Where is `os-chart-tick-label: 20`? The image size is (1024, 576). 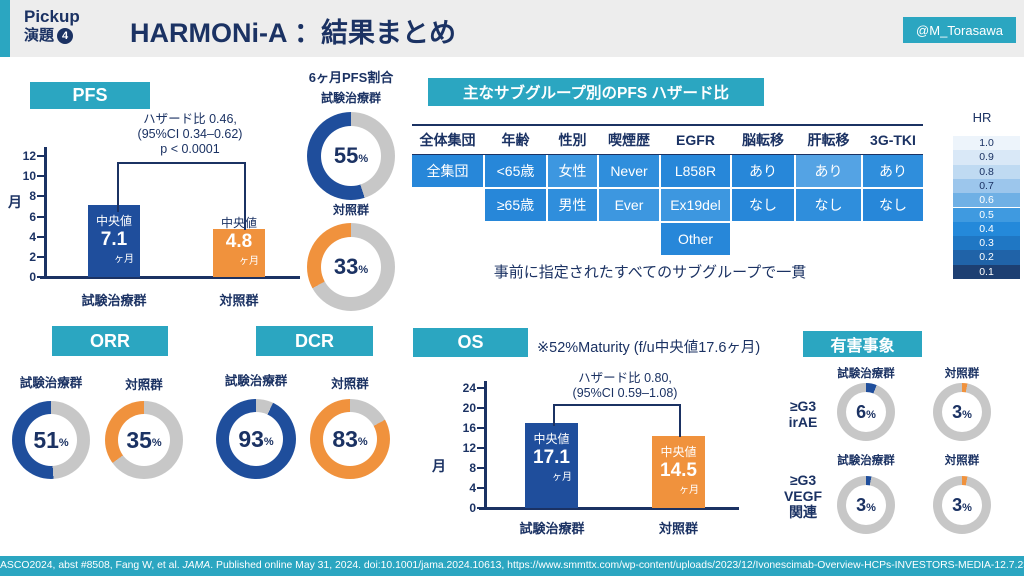 os-chart-tick-label: 20 is located at coordinates (469, 408).